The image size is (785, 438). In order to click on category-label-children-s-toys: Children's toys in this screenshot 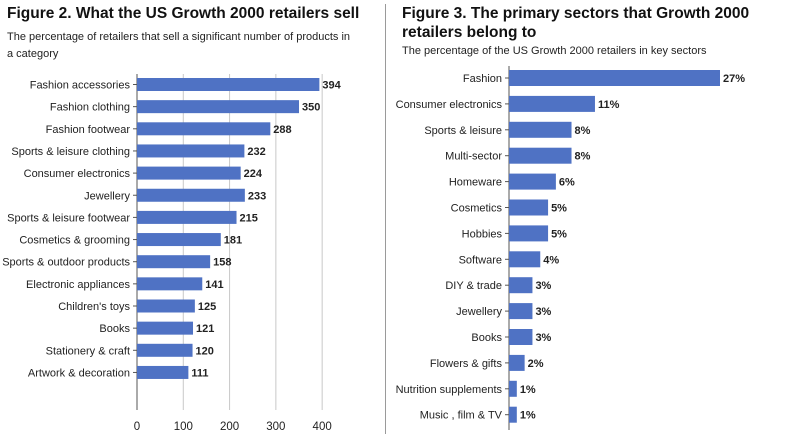, I will do `click(94, 307)`.